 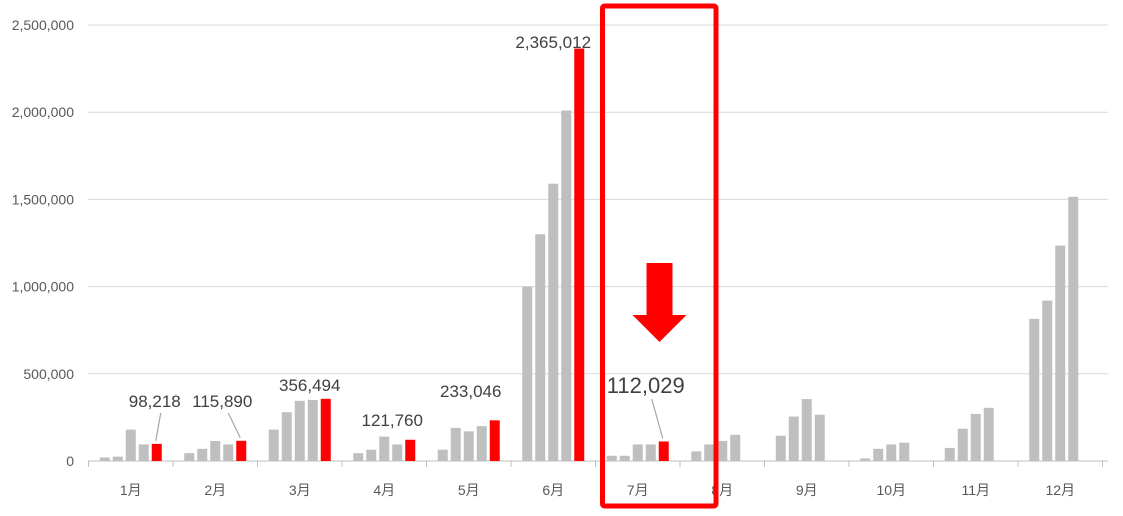 I want to click on data-label: 356,494, so click(x=309, y=385).